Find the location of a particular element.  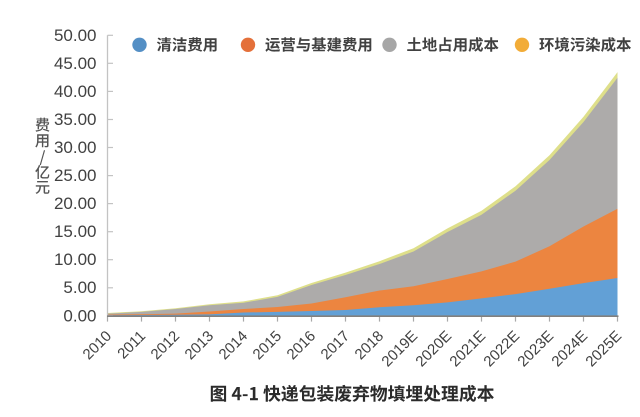

svg-text: 5.00 is located at coordinates (79, 287).